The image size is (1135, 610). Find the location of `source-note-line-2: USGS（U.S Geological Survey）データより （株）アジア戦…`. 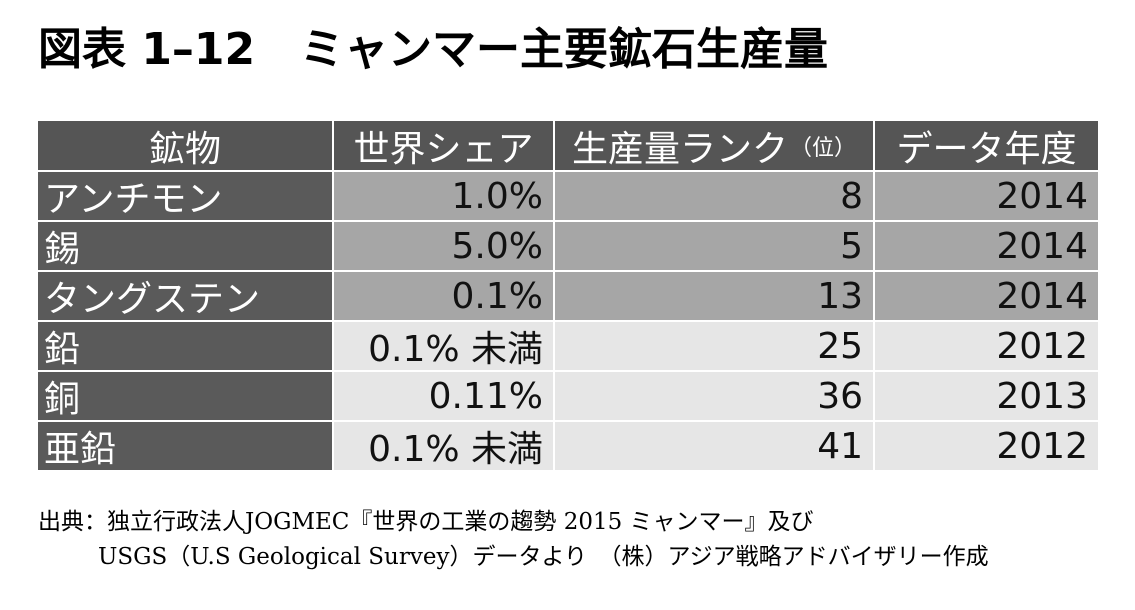

source-note-line-2: USGS（U.S Geological Survey）データより （株）アジア戦… is located at coordinates (543, 557).